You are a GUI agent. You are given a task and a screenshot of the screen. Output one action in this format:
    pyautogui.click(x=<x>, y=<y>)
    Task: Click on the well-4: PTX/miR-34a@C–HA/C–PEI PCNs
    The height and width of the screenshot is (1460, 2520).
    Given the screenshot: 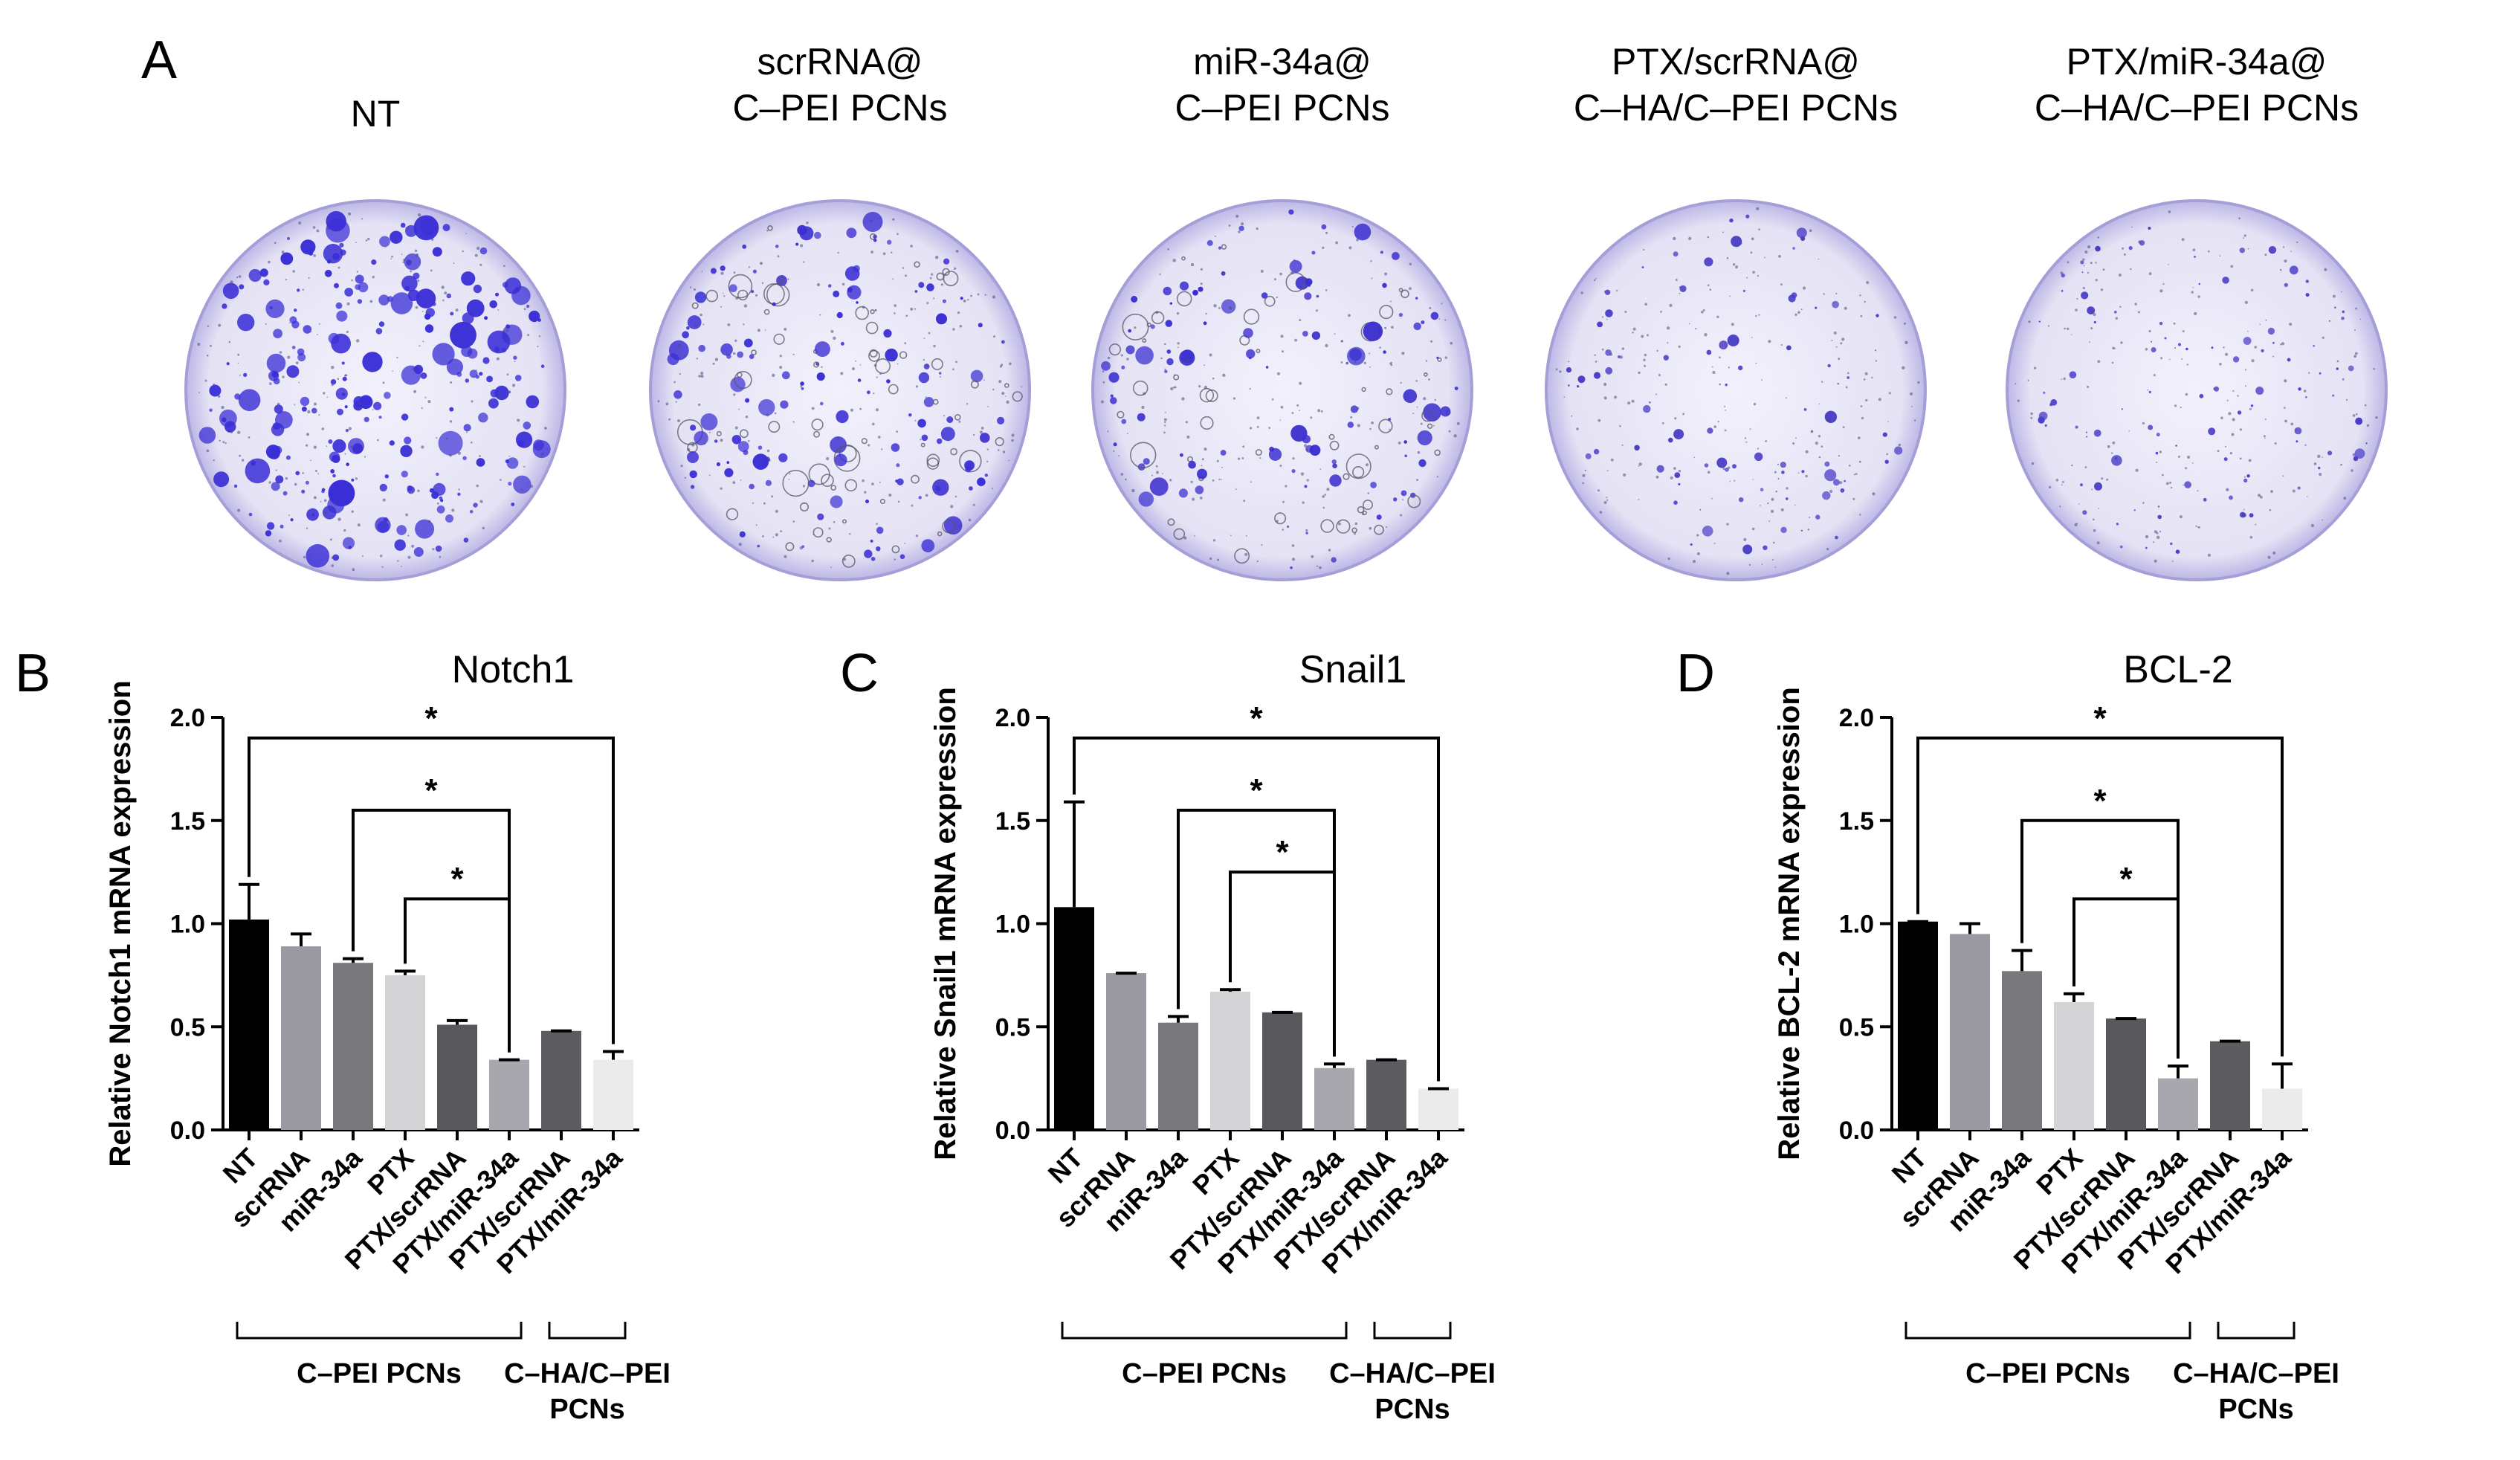 What is the action you would take?
    pyautogui.click(x=2197, y=311)
    